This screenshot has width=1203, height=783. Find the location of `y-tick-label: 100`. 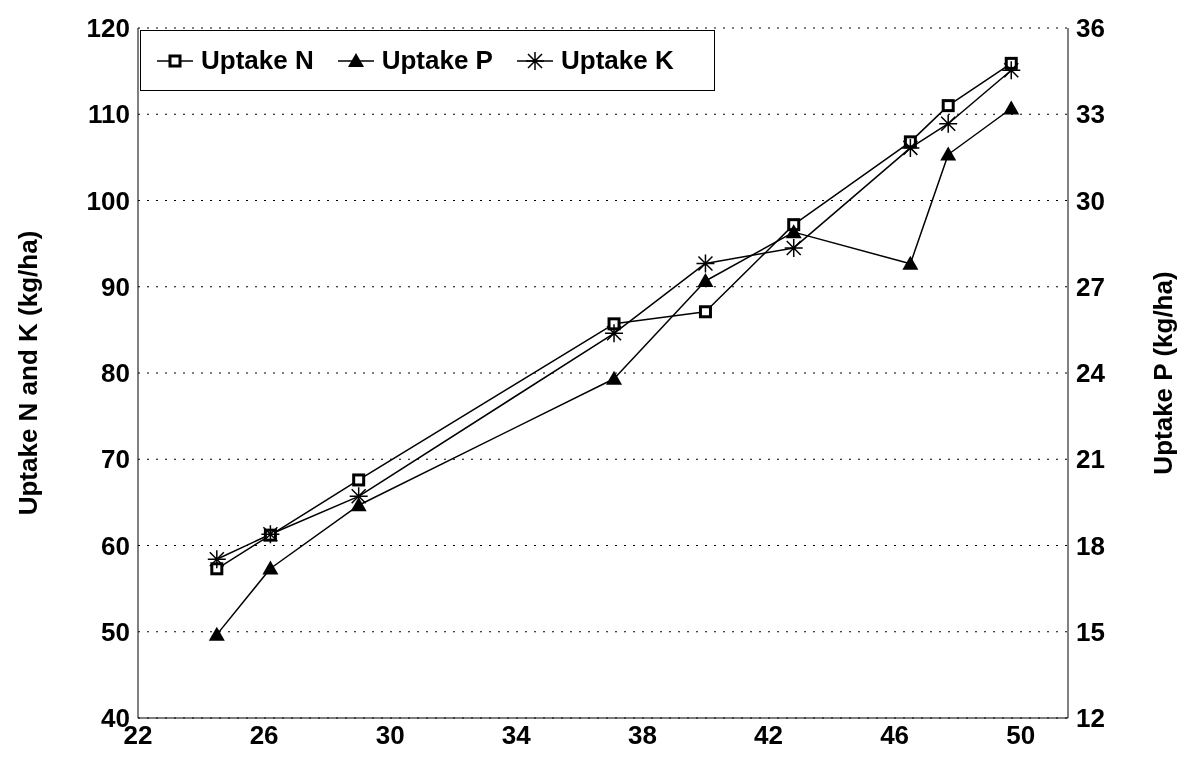

y-tick-label: 100 is located at coordinates (108, 200).